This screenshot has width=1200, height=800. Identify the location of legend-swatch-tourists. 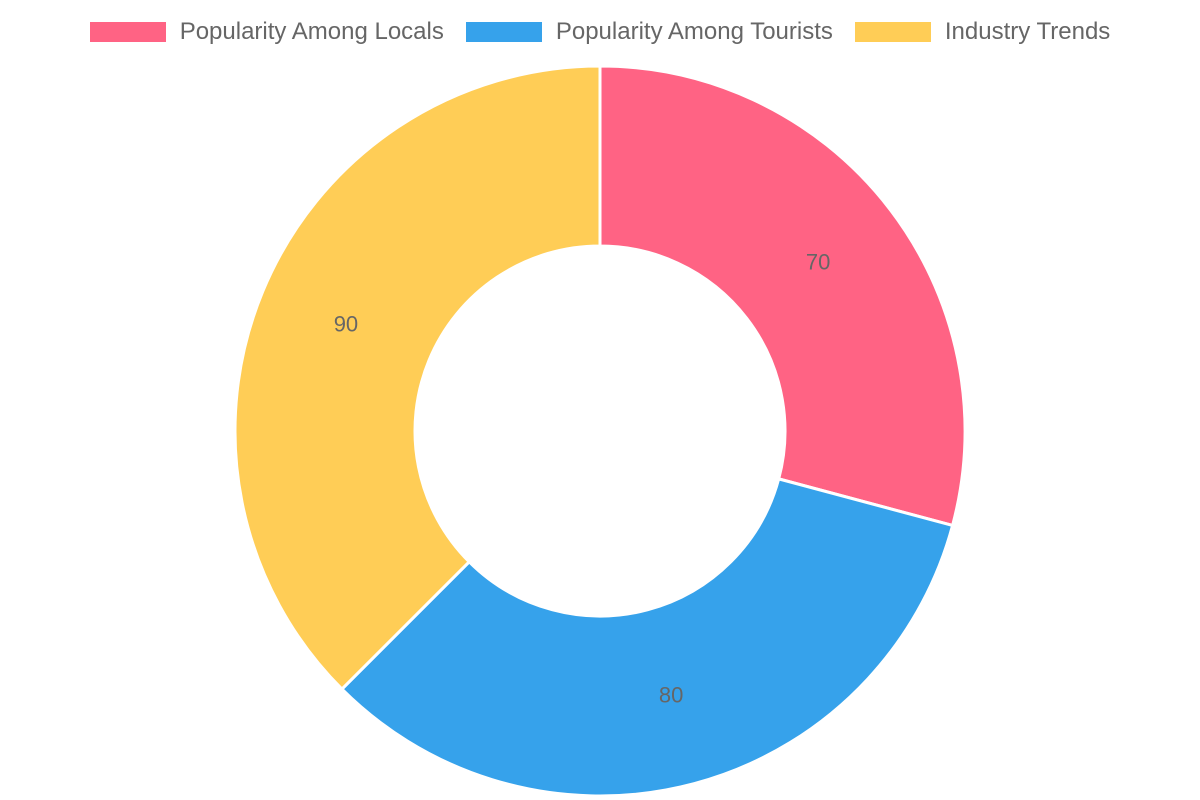
(503, 32).